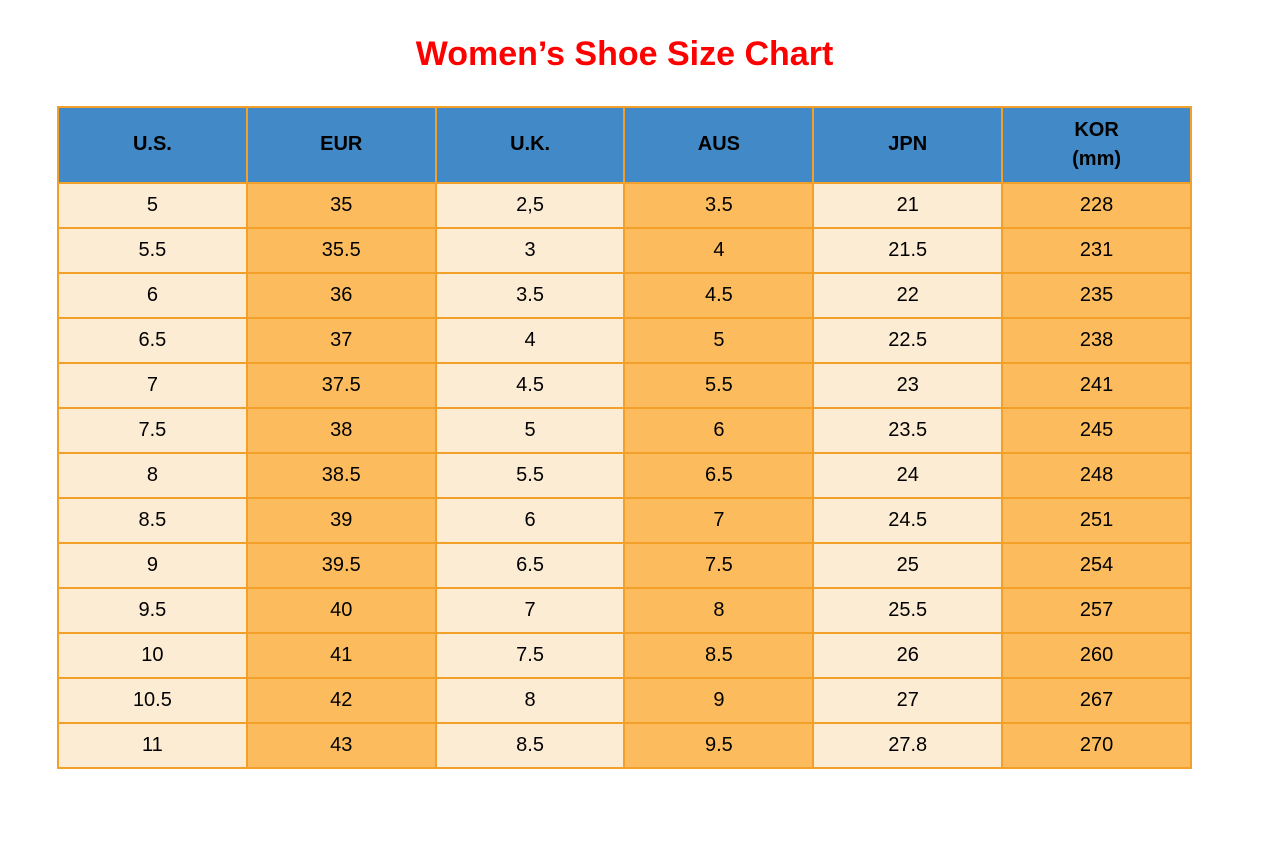 This screenshot has height=841, width=1266. Describe the element at coordinates (341, 385) in the screenshot. I see `table-cell: 37.5` at that location.